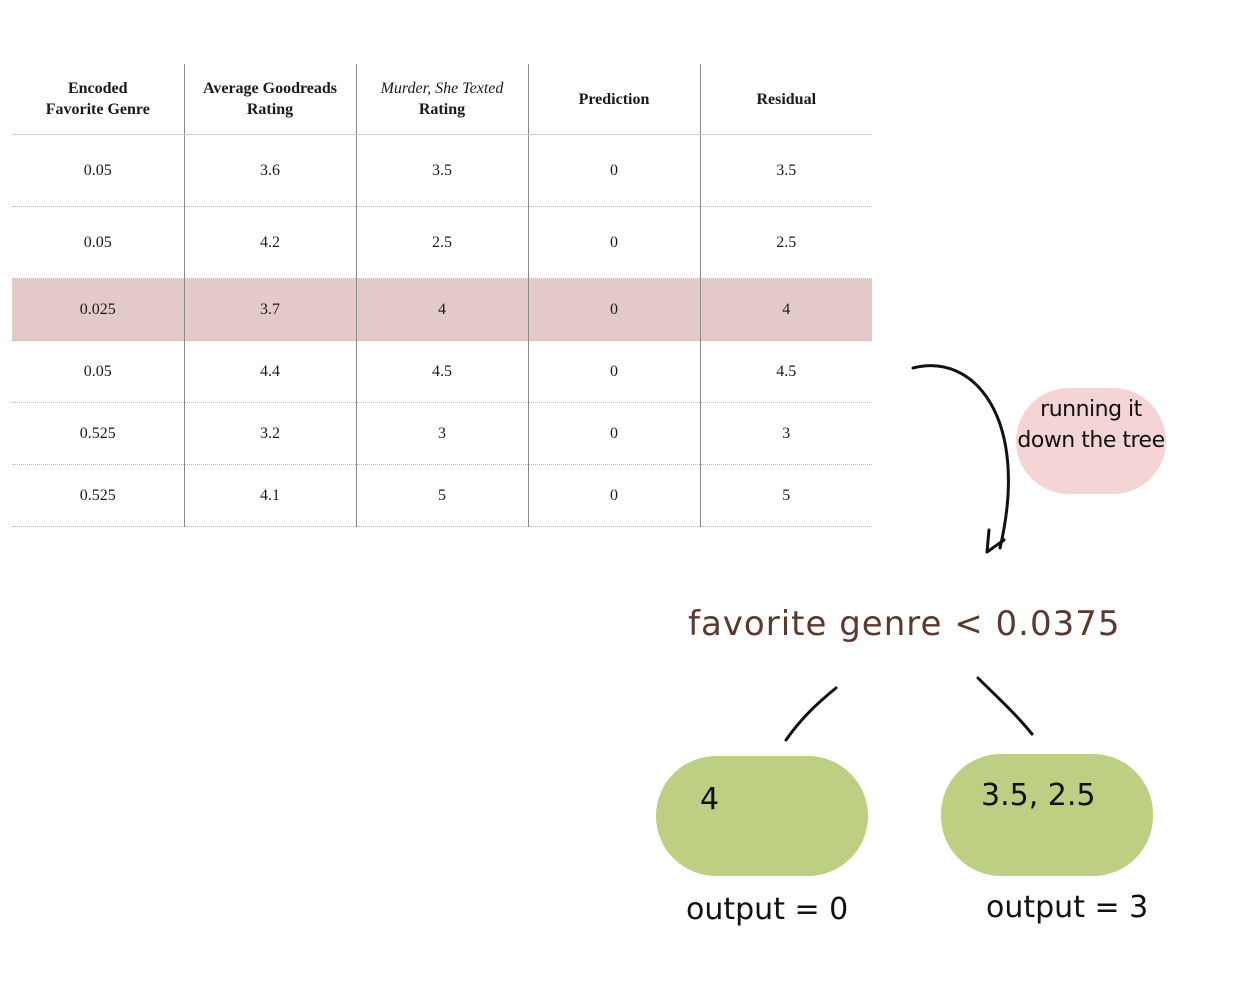  I want to click on table-cell: 3.2, so click(269, 433).